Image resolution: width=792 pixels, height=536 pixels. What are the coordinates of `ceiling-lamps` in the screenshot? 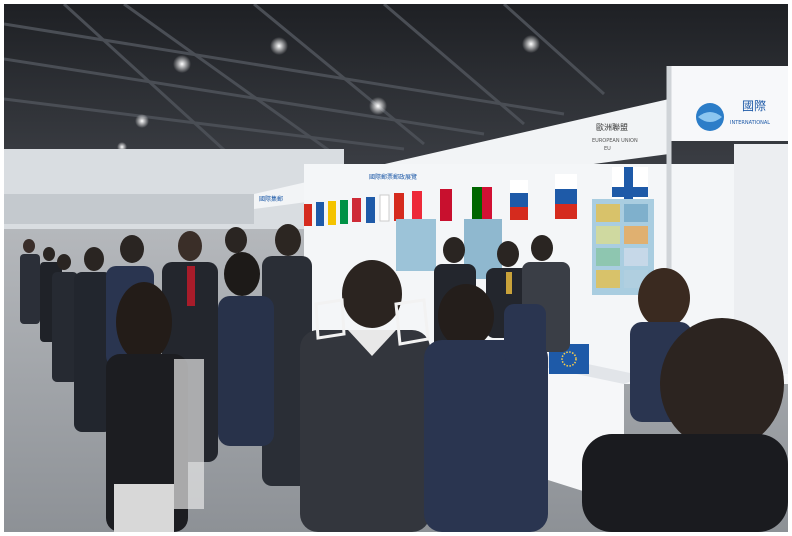 It's located at (328, 93).